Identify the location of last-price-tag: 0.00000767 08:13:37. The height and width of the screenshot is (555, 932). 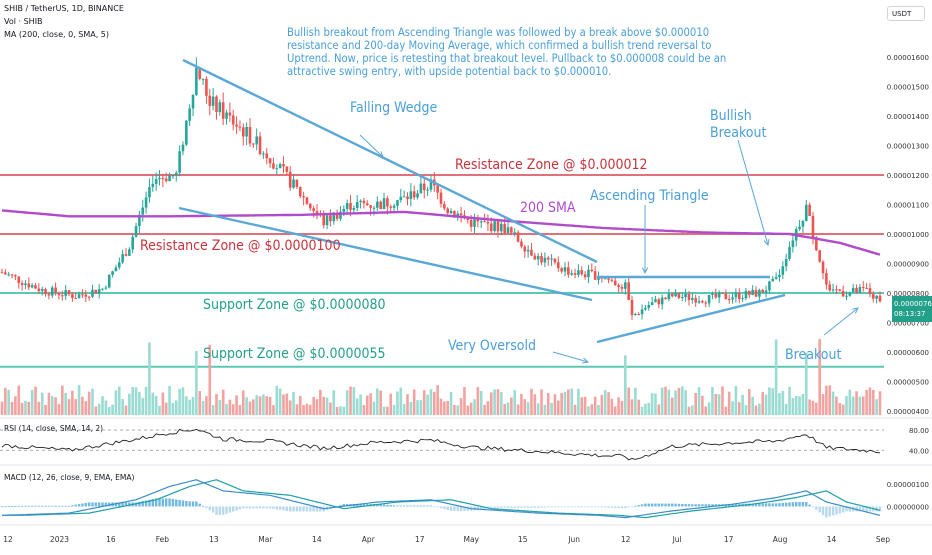
(912, 309).